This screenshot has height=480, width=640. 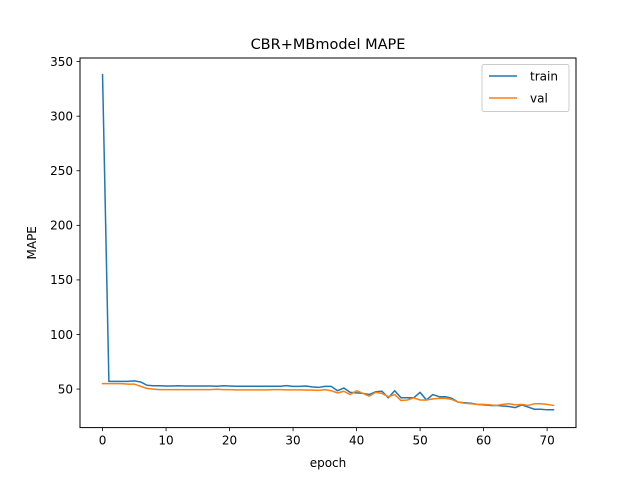 What do you see at coordinates (103, 441) in the screenshot?
I see `x-tick-label: 0` at bounding box center [103, 441].